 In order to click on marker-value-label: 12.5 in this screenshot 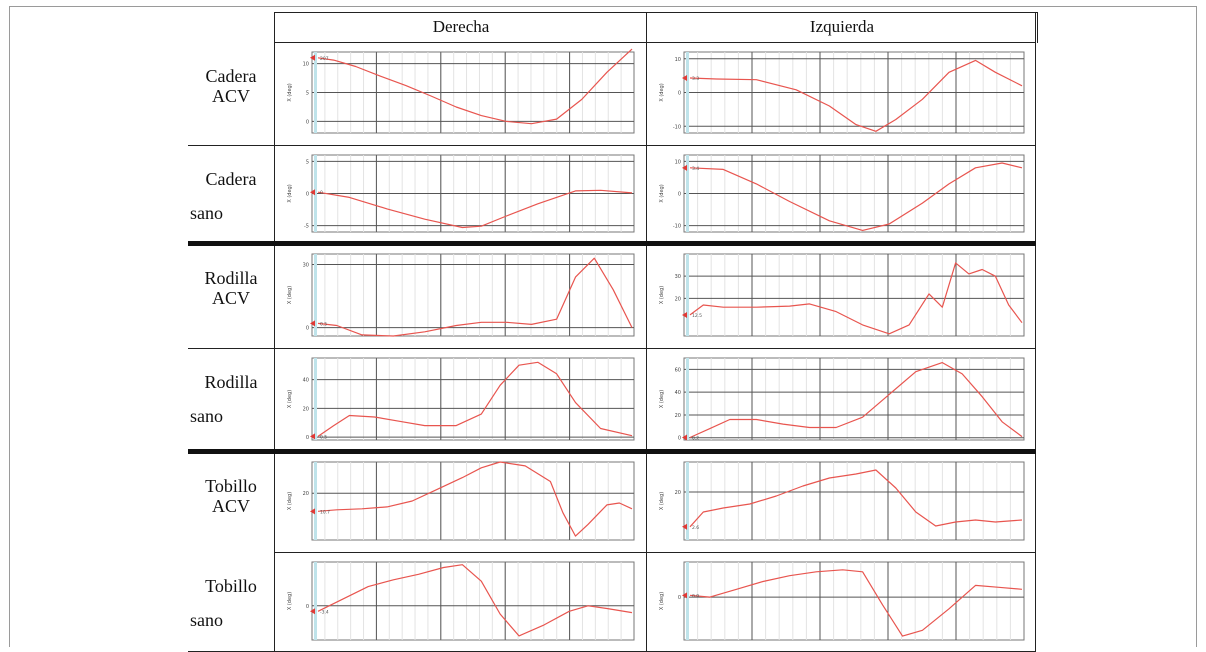, I will do `click(697, 316)`.